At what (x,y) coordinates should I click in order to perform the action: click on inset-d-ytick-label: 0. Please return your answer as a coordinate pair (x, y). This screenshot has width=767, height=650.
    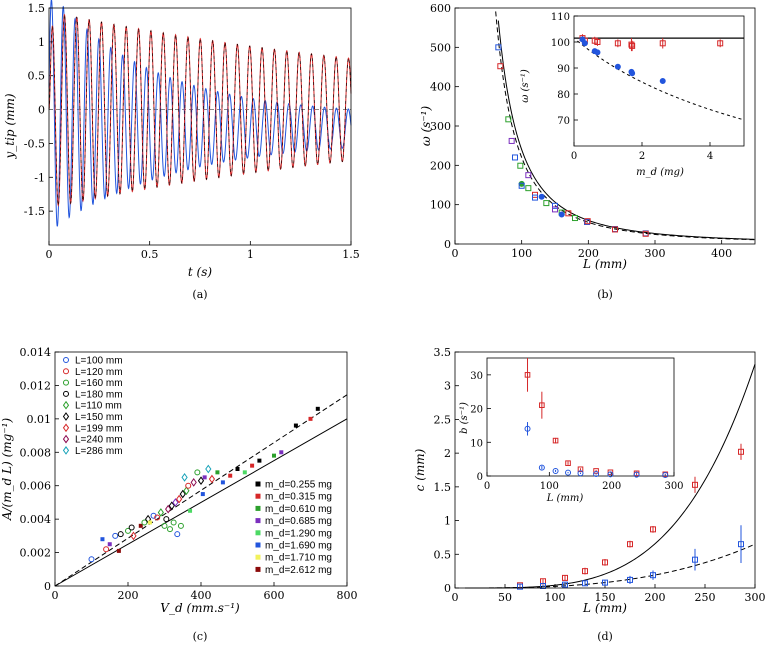
    Looking at the image, I should click on (480, 477).